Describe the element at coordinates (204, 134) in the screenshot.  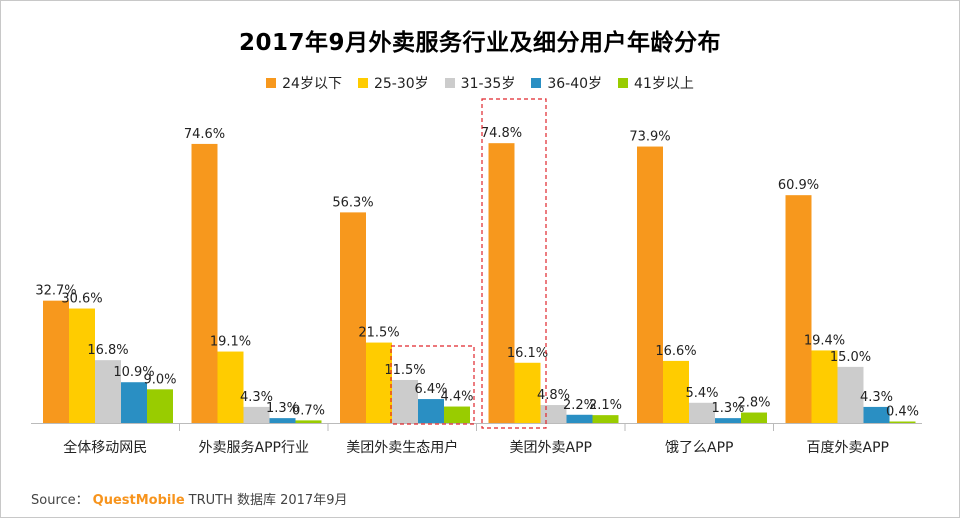
I see `data-label: 74.6%` at that location.